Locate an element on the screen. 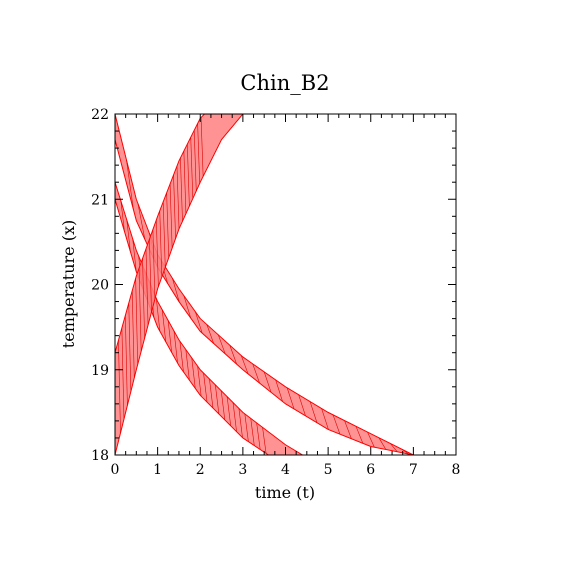 This screenshot has height=570, width=570. x-tick-label: 6 is located at coordinates (370, 470).